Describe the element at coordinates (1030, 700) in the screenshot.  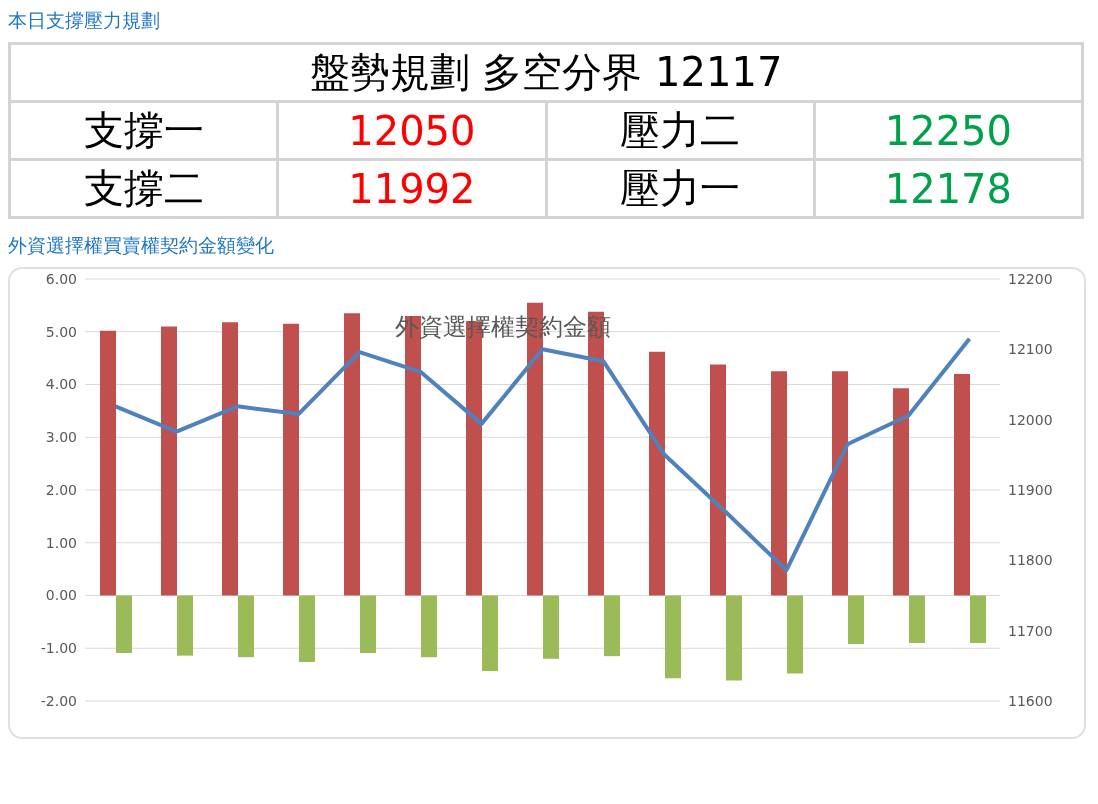
I see `y2-tick-label: 11600` at that location.